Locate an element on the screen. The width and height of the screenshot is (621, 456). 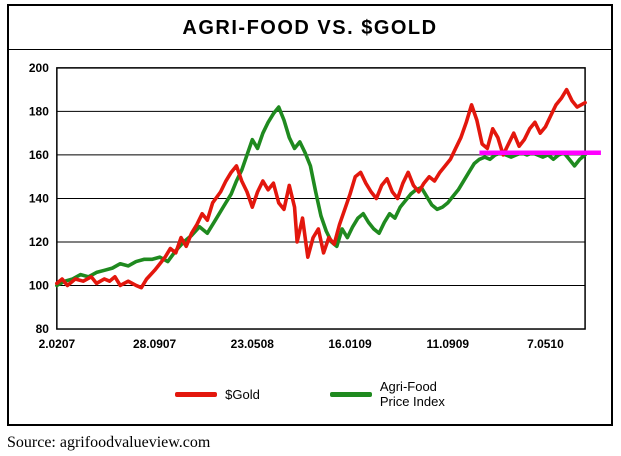
legend-label-gold: $Gold is located at coordinates (242, 394).